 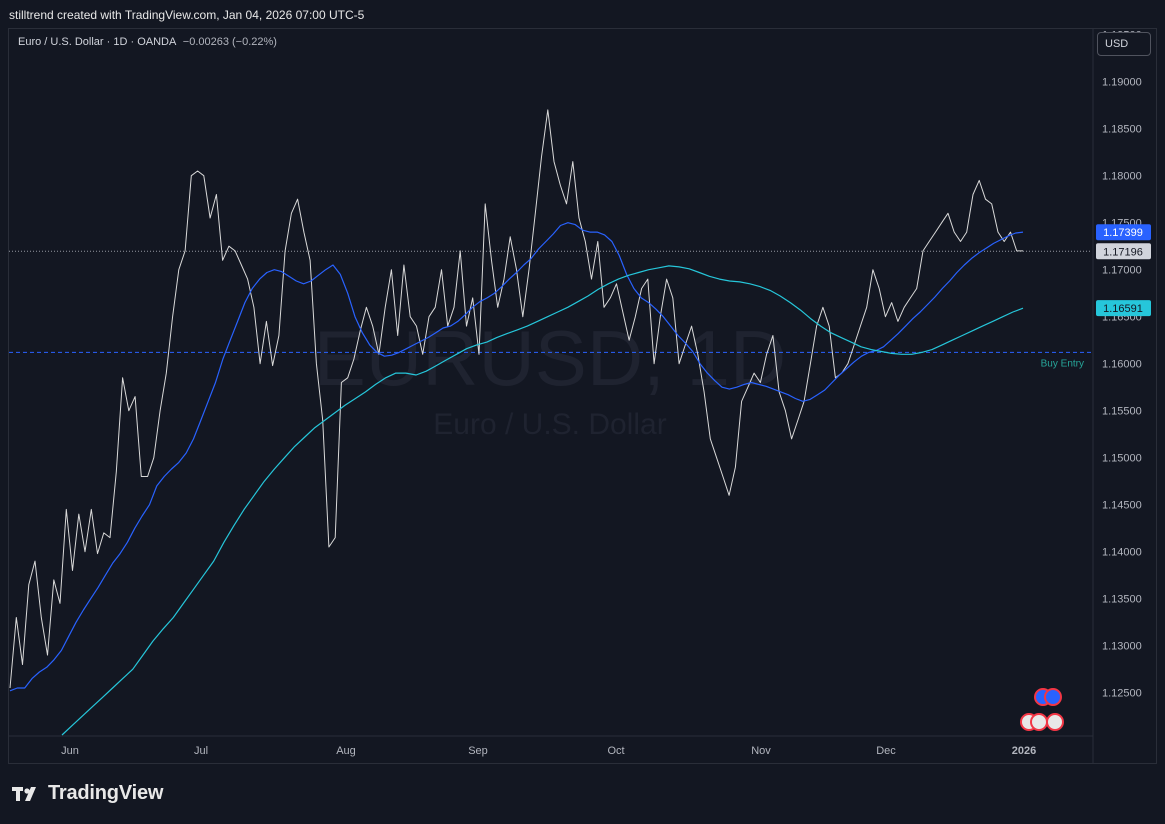 I want to click on y-tick-label: 1.13500, so click(x=1122, y=600).